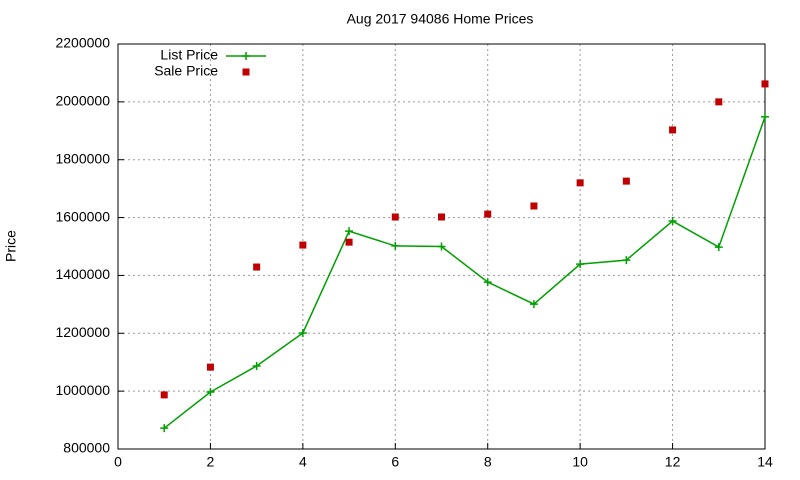 The height and width of the screenshot is (480, 800). Describe the element at coordinates (82, 390) in the screenshot. I see `y-tick-label: 1000000` at that location.